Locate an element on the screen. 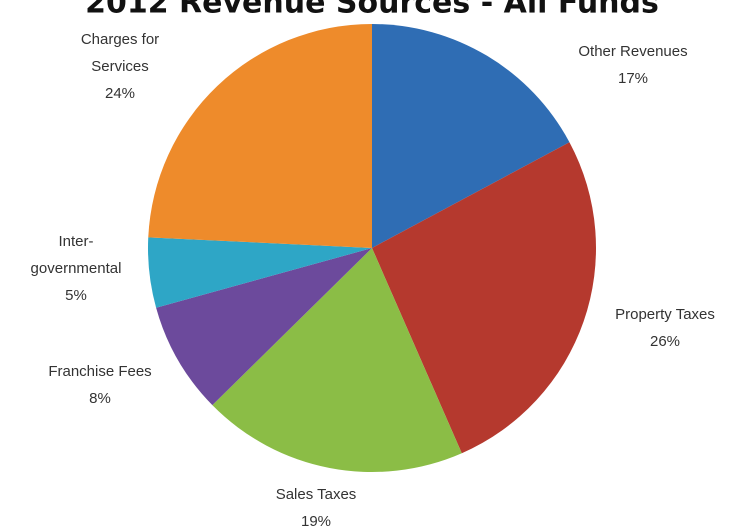 This screenshot has width=730, height=531. slice-value-label: 8% is located at coordinates (100, 398).